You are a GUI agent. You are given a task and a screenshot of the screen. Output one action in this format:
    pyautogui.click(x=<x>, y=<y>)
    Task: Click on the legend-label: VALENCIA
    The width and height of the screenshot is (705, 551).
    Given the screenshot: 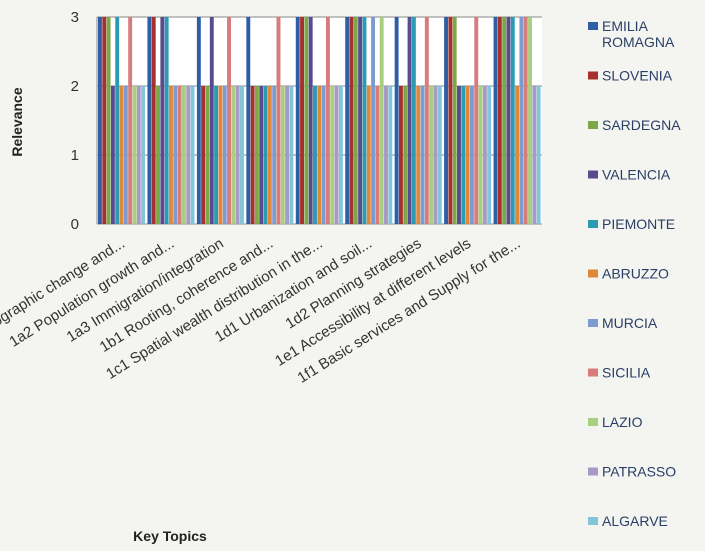 What is the action you would take?
    pyautogui.click(x=636, y=175)
    